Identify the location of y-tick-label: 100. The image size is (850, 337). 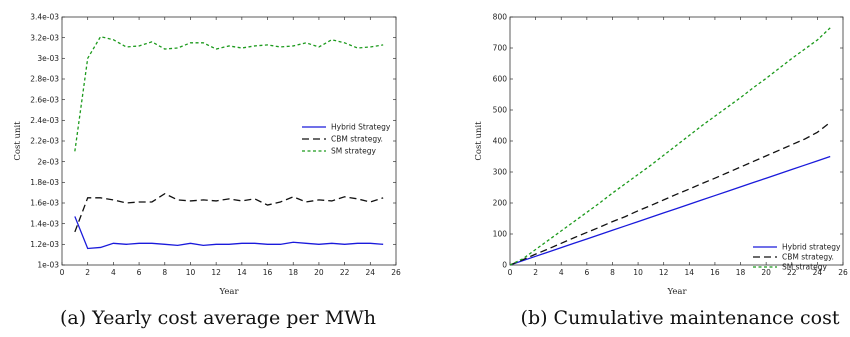
(500, 234).